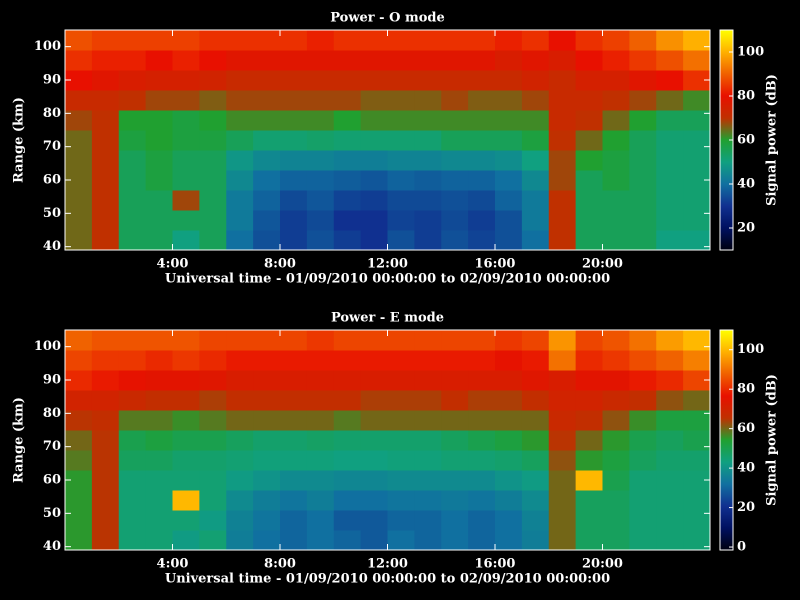 The width and height of the screenshot is (800, 600). What do you see at coordinates (746, 468) in the screenshot?
I see `colorbar-tick-label: 40` at bounding box center [746, 468].